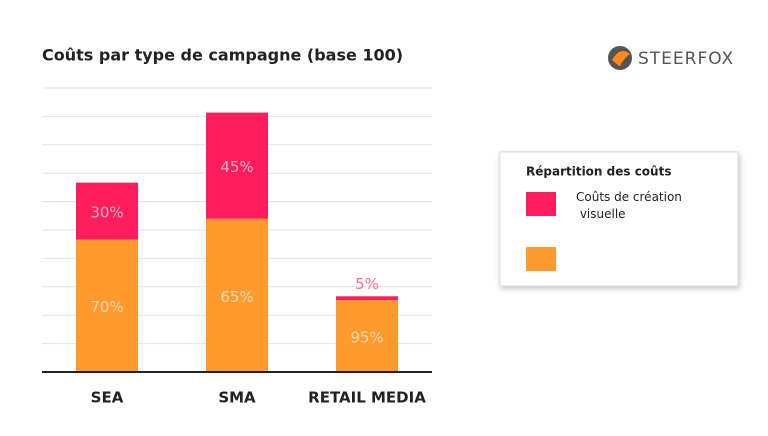 This screenshot has height=436, width=768. I want to click on value-label: 95%, so click(366, 338).